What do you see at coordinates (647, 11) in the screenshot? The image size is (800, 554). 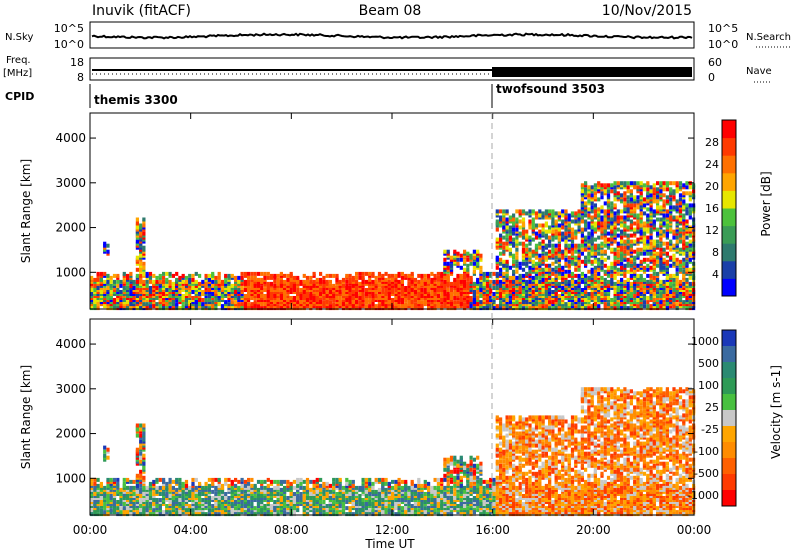 I see `date-title: 10/Nov/2015` at bounding box center [647, 11].